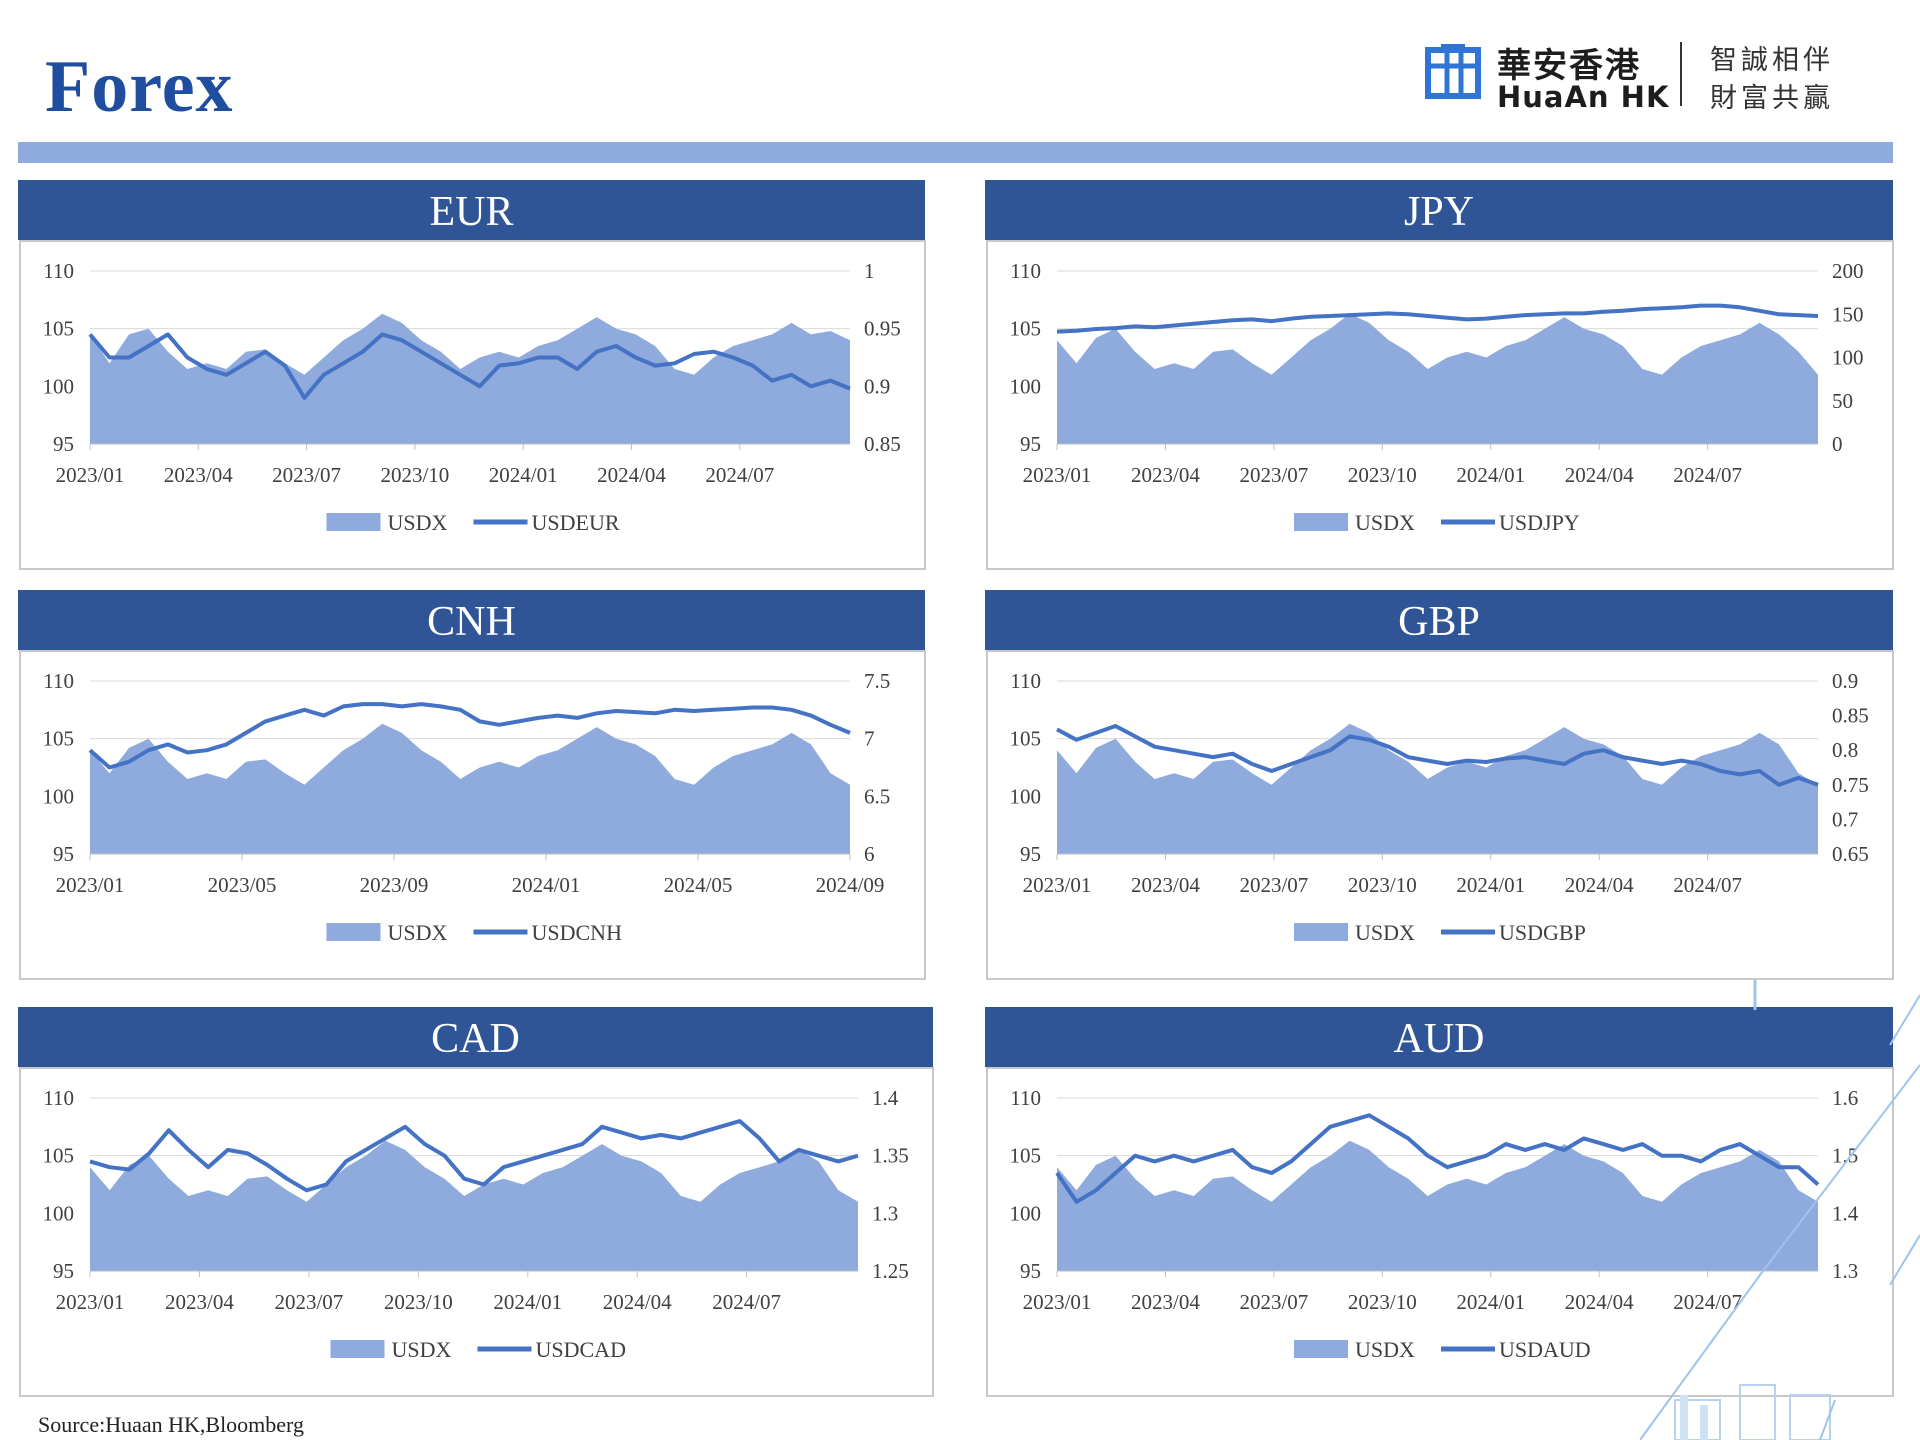 The image size is (1920, 1440). What do you see at coordinates (882, 329) in the screenshot?
I see `y-right-tick-label: 0.95` at bounding box center [882, 329].